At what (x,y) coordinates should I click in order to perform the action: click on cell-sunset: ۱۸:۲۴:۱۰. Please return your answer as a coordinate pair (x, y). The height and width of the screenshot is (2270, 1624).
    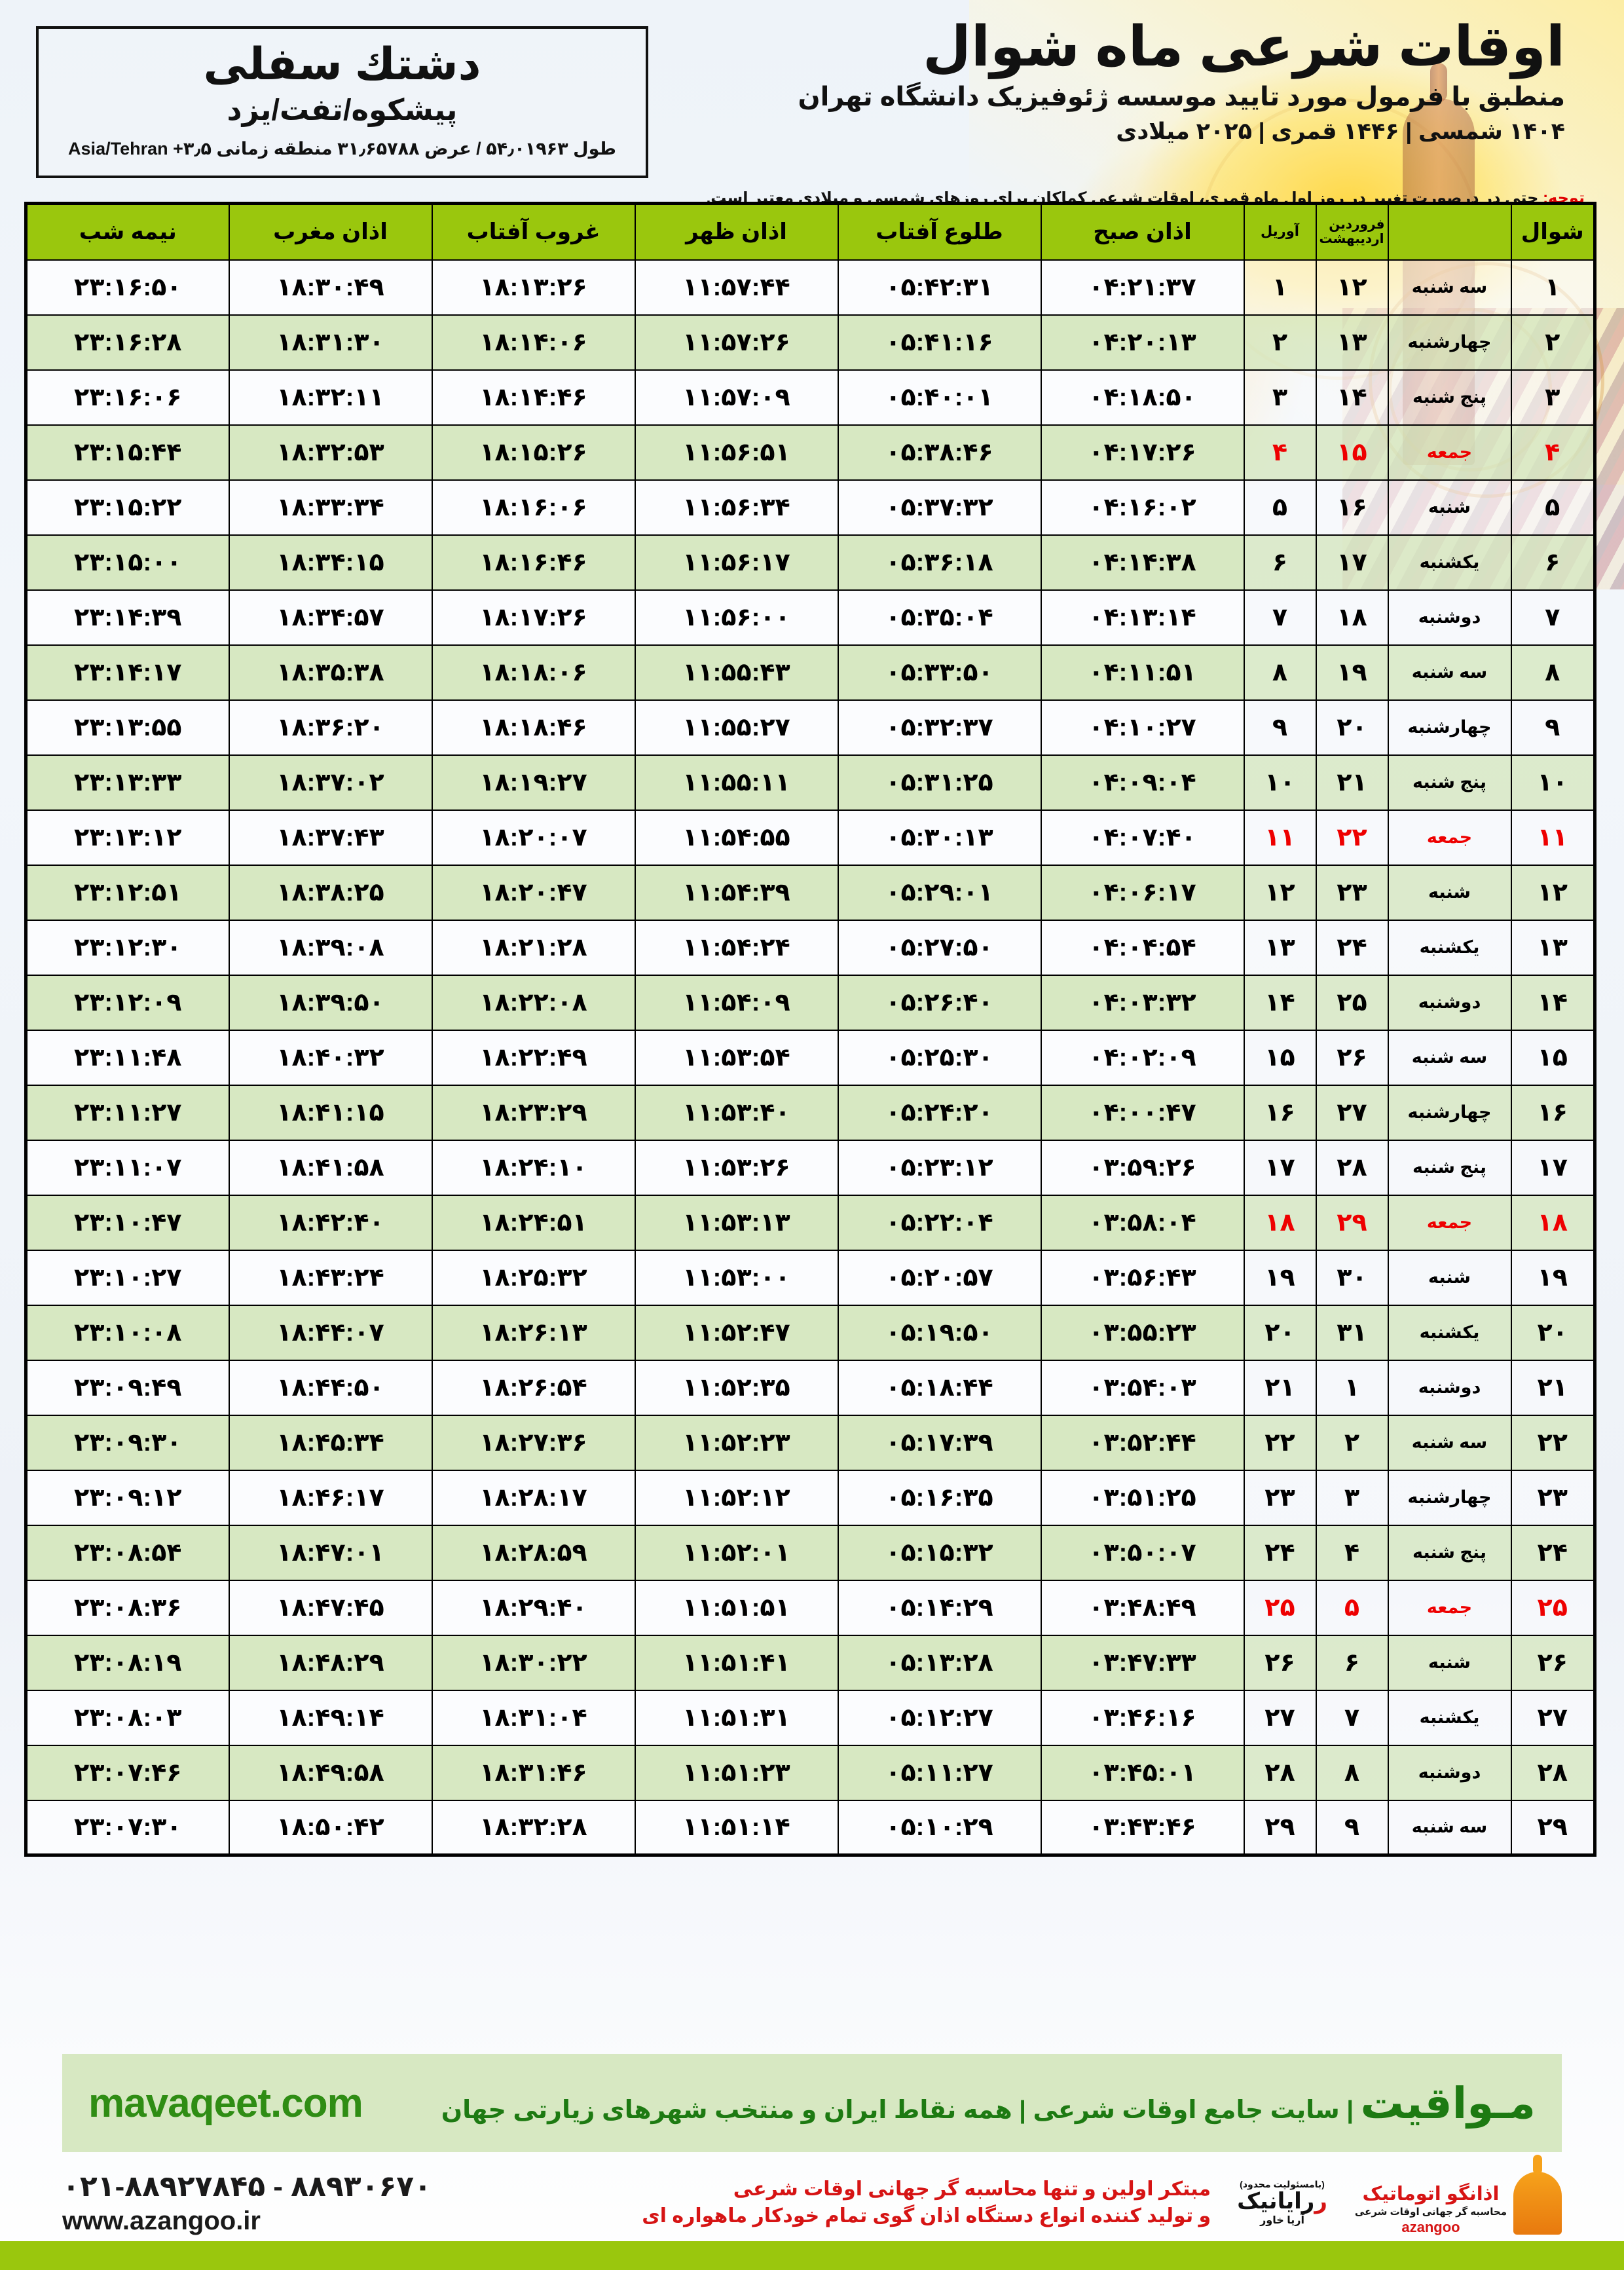
    Looking at the image, I should click on (533, 1167).